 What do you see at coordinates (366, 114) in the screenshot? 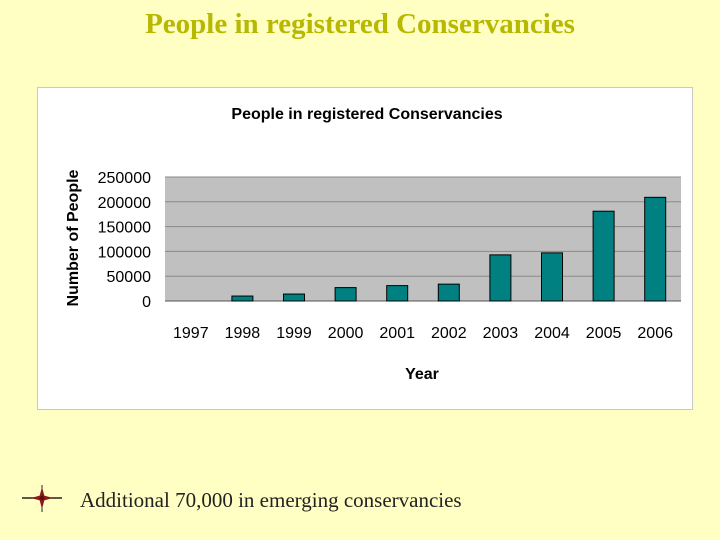
I see `chart-title: People in registered Conservancies` at bounding box center [366, 114].